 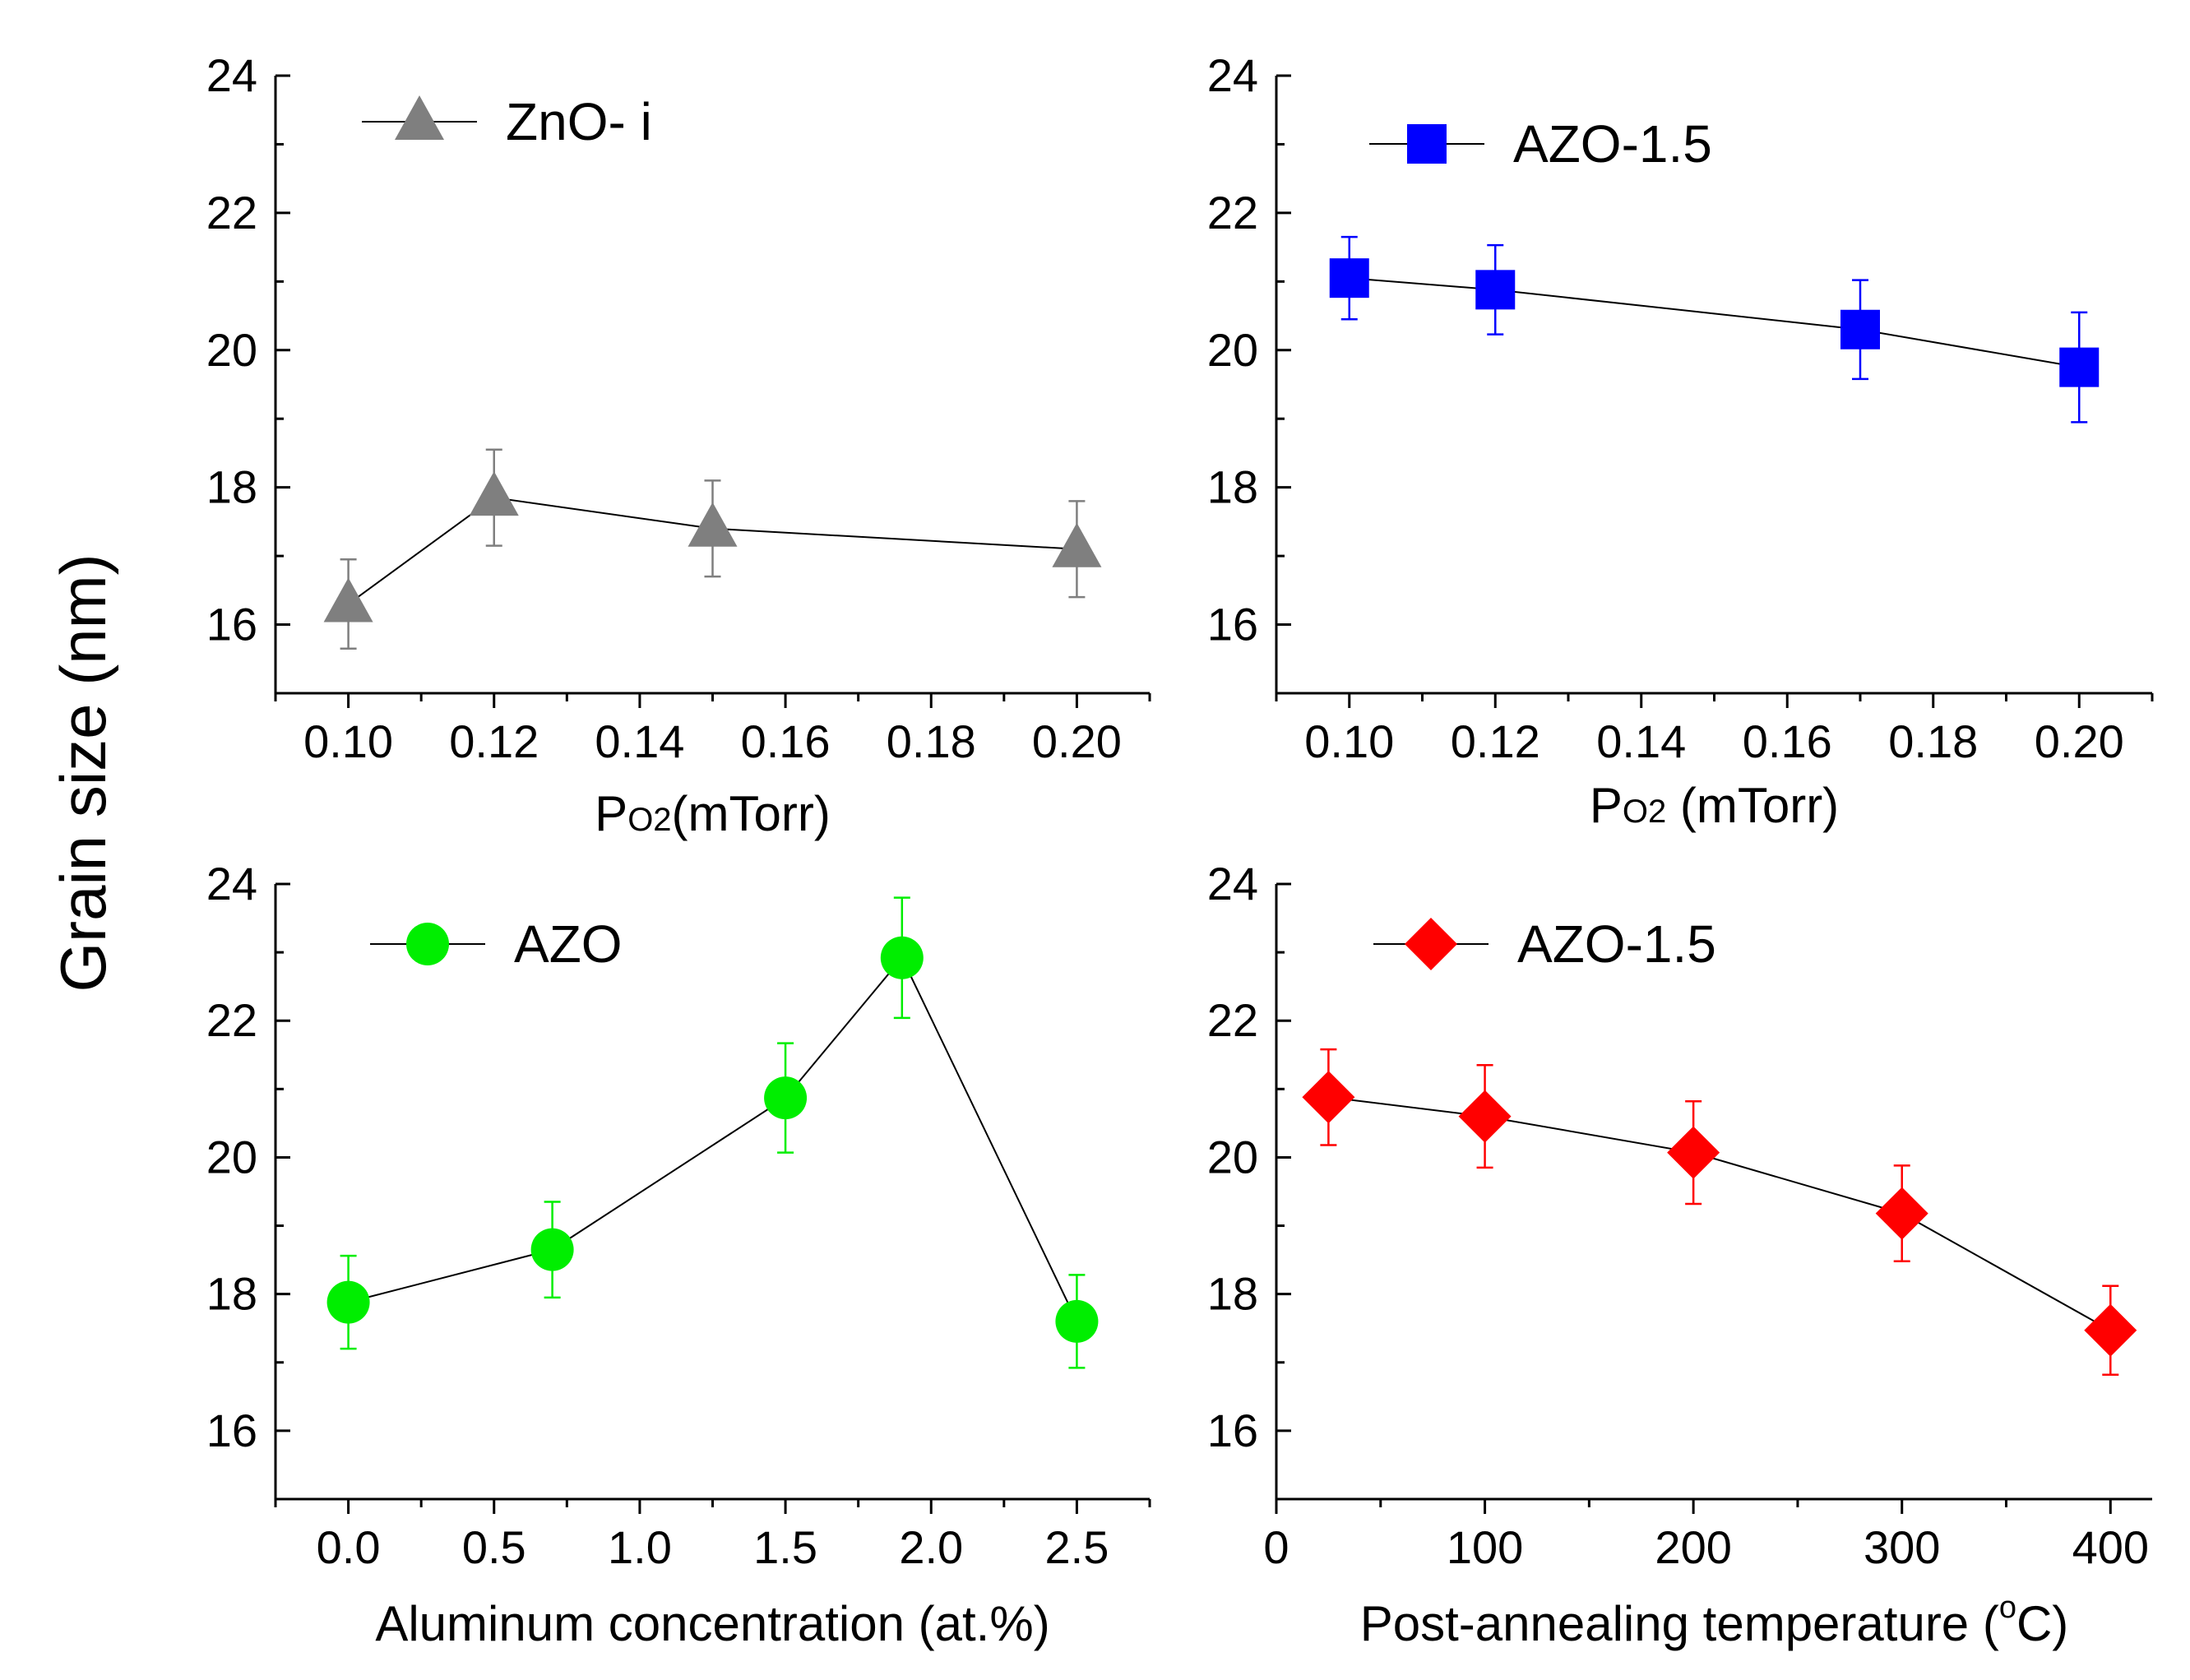 I want to click on x-tick-label: 200, so click(x=1693, y=1547).